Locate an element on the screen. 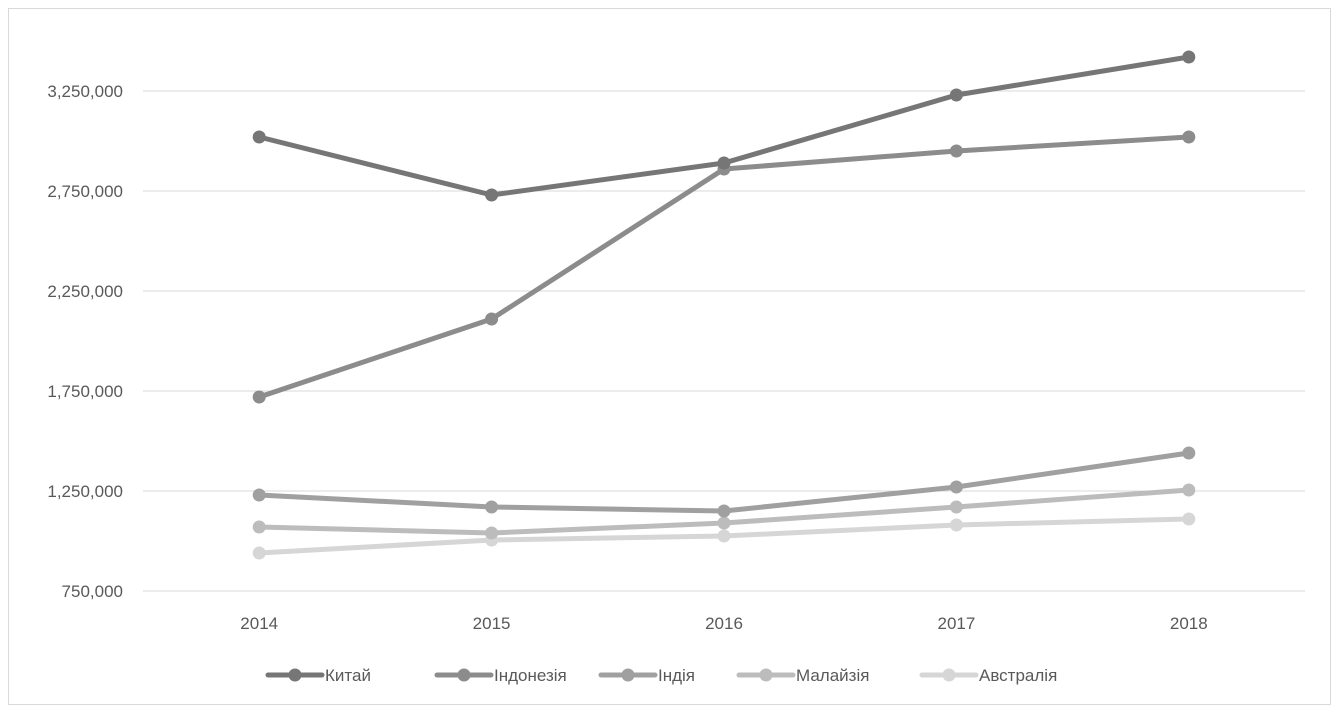 The width and height of the screenshot is (1341, 708). legend-item: Індія is located at coordinates (646, 675).